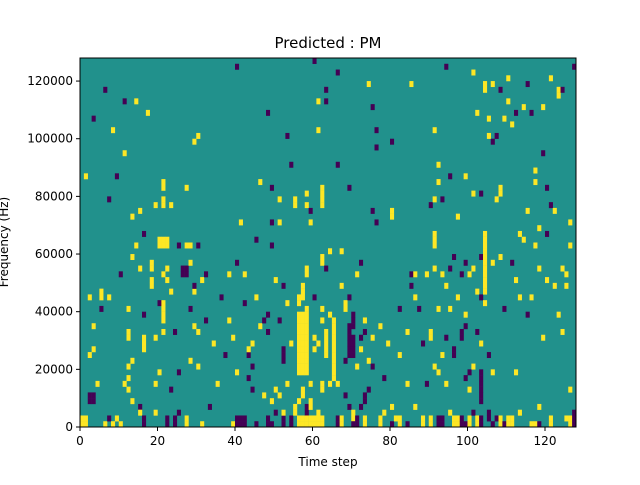 This screenshot has height=485, width=640. What do you see at coordinates (545, 441) in the screenshot?
I see `x-tick-label: 120` at bounding box center [545, 441].